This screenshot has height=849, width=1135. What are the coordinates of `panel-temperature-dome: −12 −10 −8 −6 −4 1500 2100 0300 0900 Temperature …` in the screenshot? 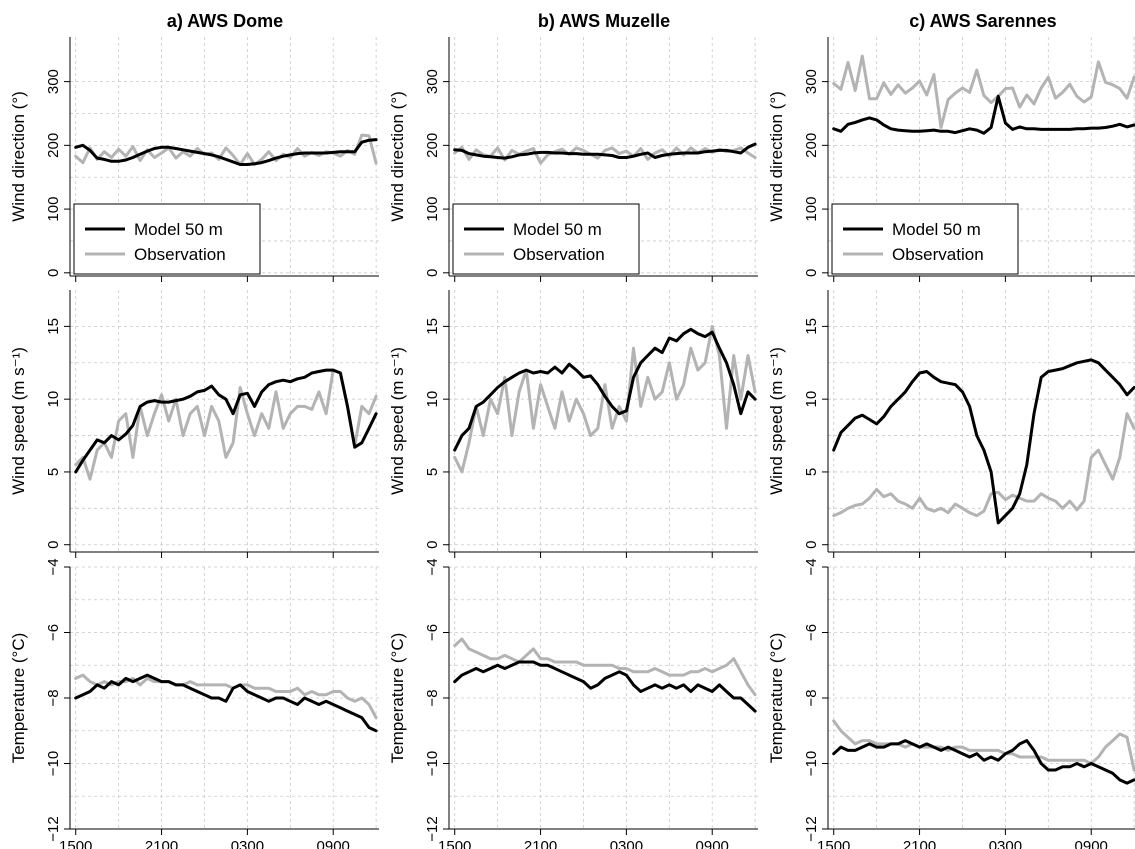 It's located at (194, 703).